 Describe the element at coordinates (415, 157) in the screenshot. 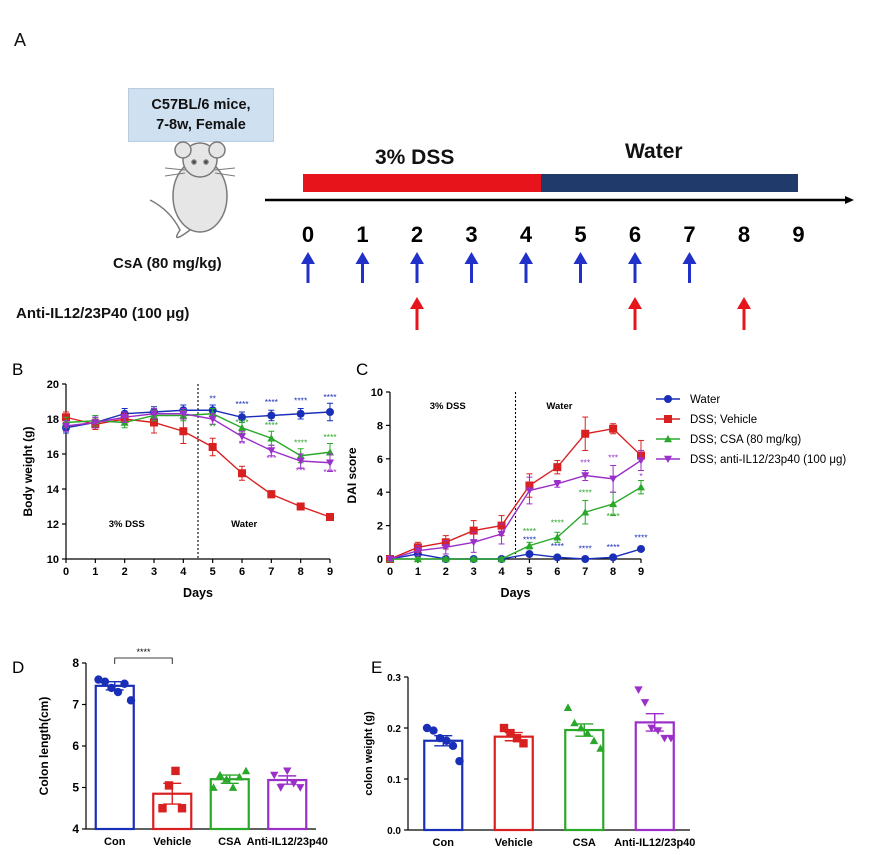

I see `dss-phase-label: 3% DSS` at that location.